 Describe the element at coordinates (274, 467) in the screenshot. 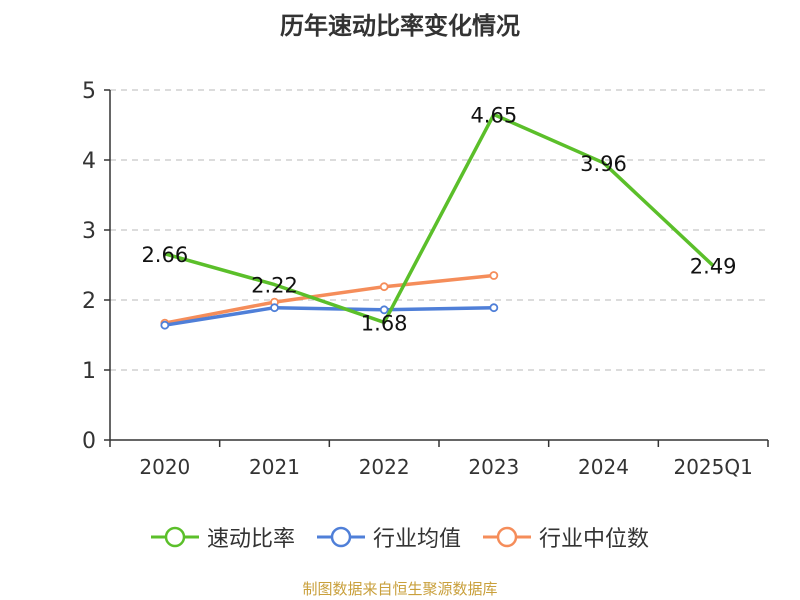

I see `x-tick-label: 2021` at that location.